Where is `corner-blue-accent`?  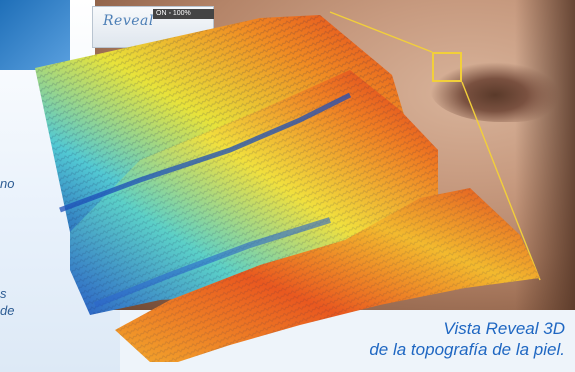 corner-blue-accent is located at coordinates (35, 35).